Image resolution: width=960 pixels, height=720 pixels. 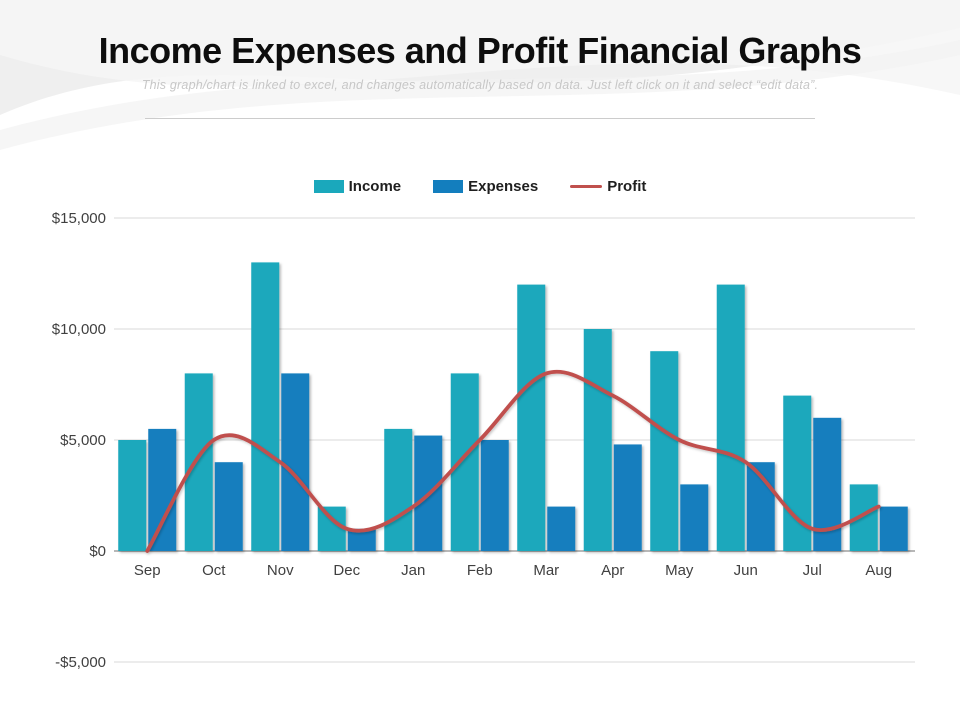 I want to click on legend-item-expenses: Expenses, so click(x=485, y=186).